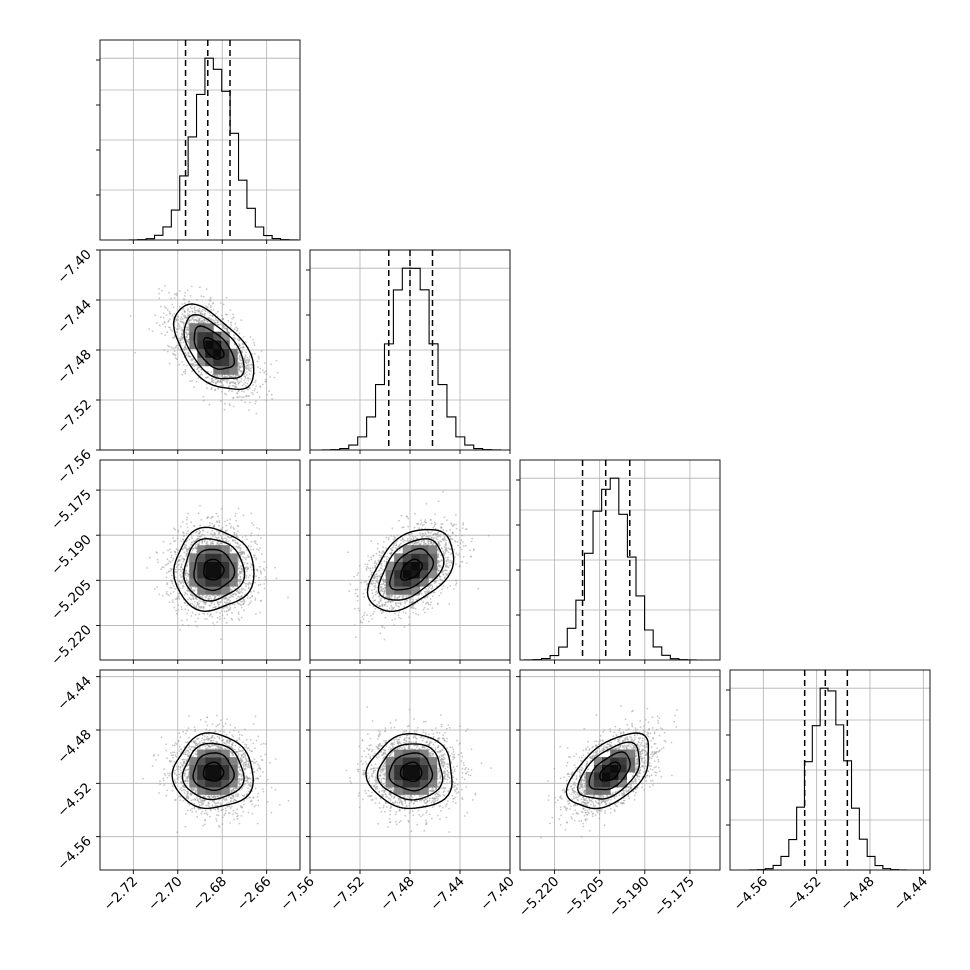 Image resolution: width=970 pixels, height=970 pixels. Describe the element at coordinates (71, 555) in the screenshot. I see `y-tick-label: −5.190` at that location.